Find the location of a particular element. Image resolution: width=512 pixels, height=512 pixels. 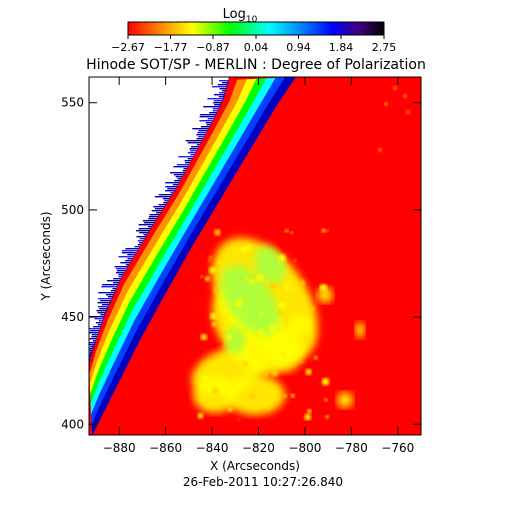

x-tick-label: −860 is located at coordinates (165, 448).